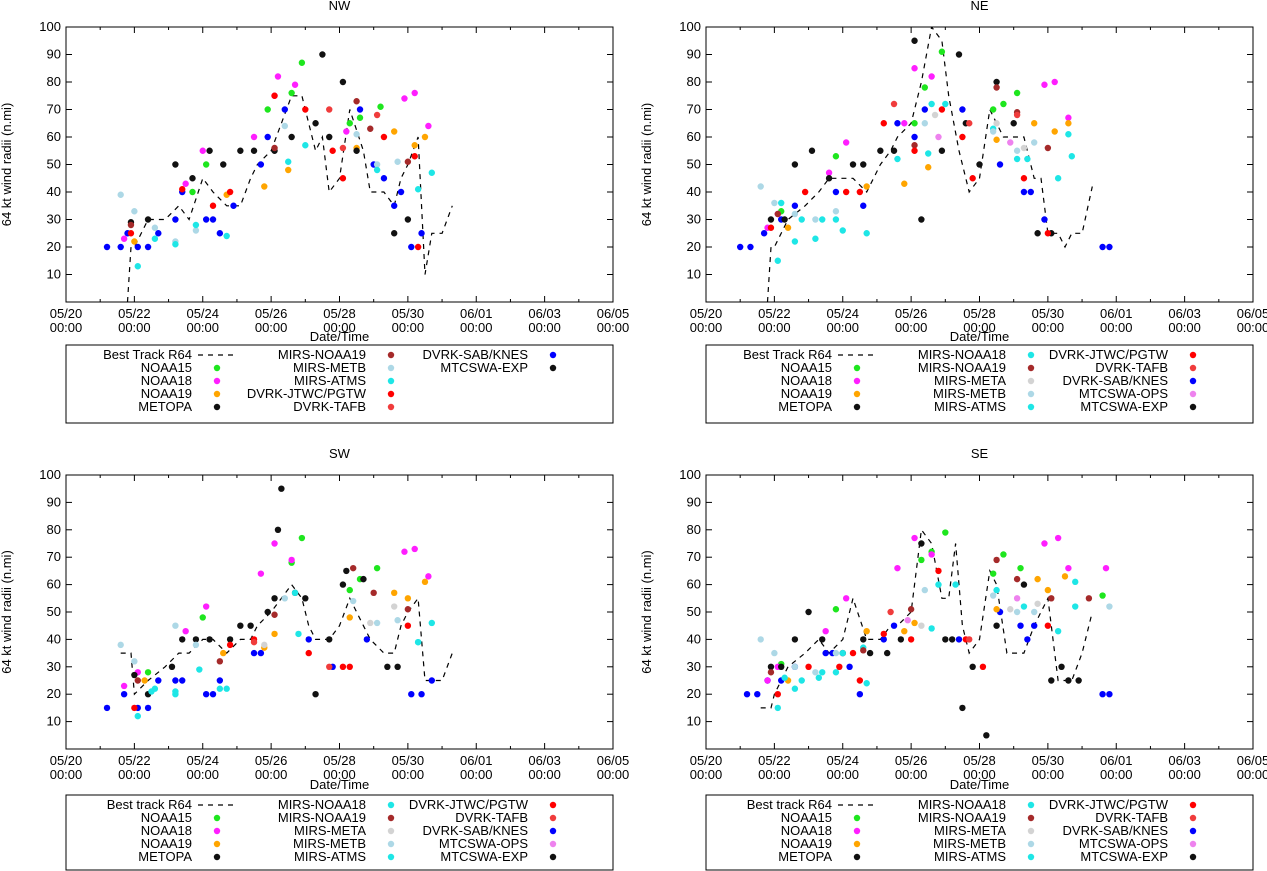  What do you see at coordinates (613, 313) in the screenshot?
I see `x-tick-label: 06/05` at bounding box center [613, 313].